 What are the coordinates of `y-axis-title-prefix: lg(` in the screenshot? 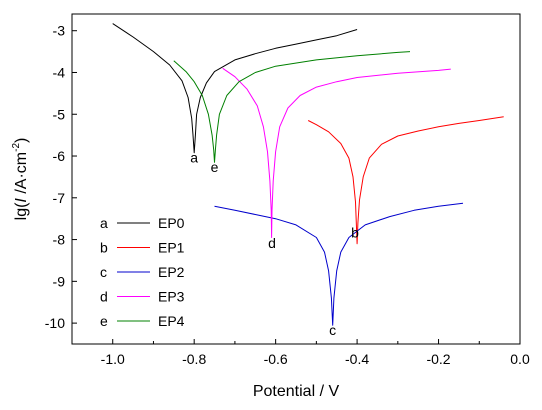 It's located at (21, 211).